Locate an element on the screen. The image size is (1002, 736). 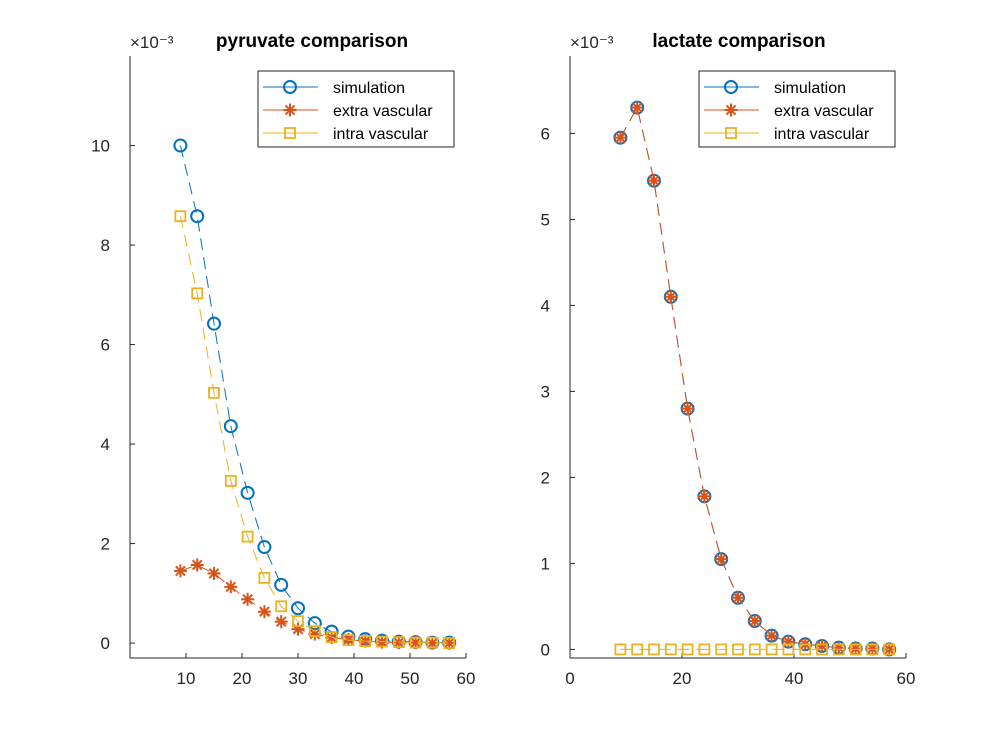
x-tick-label: 50 is located at coordinates (410, 678).